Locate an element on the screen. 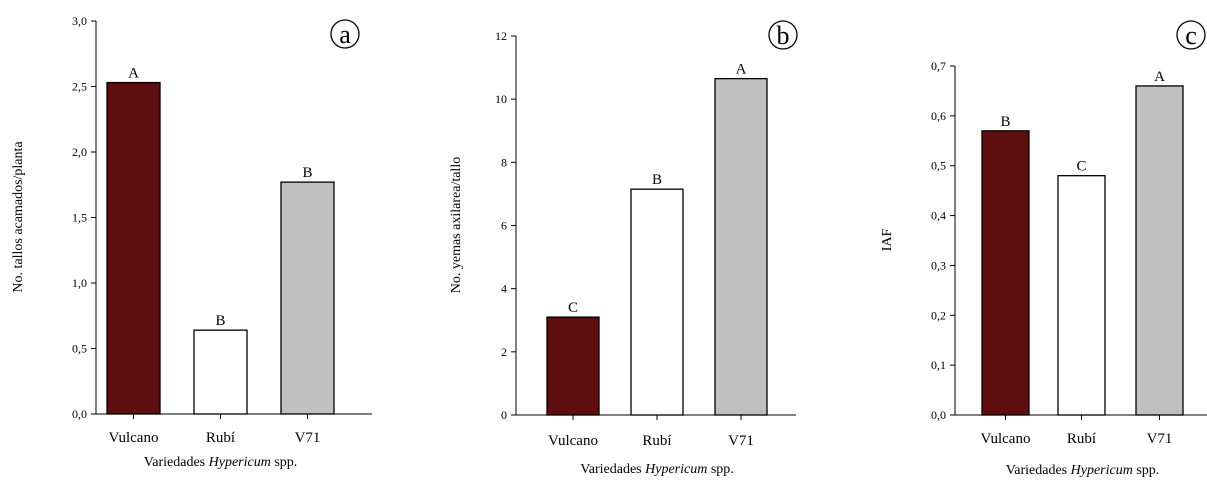 The height and width of the screenshot is (481, 1207). y-tick-label: 0 is located at coordinates (504, 415).